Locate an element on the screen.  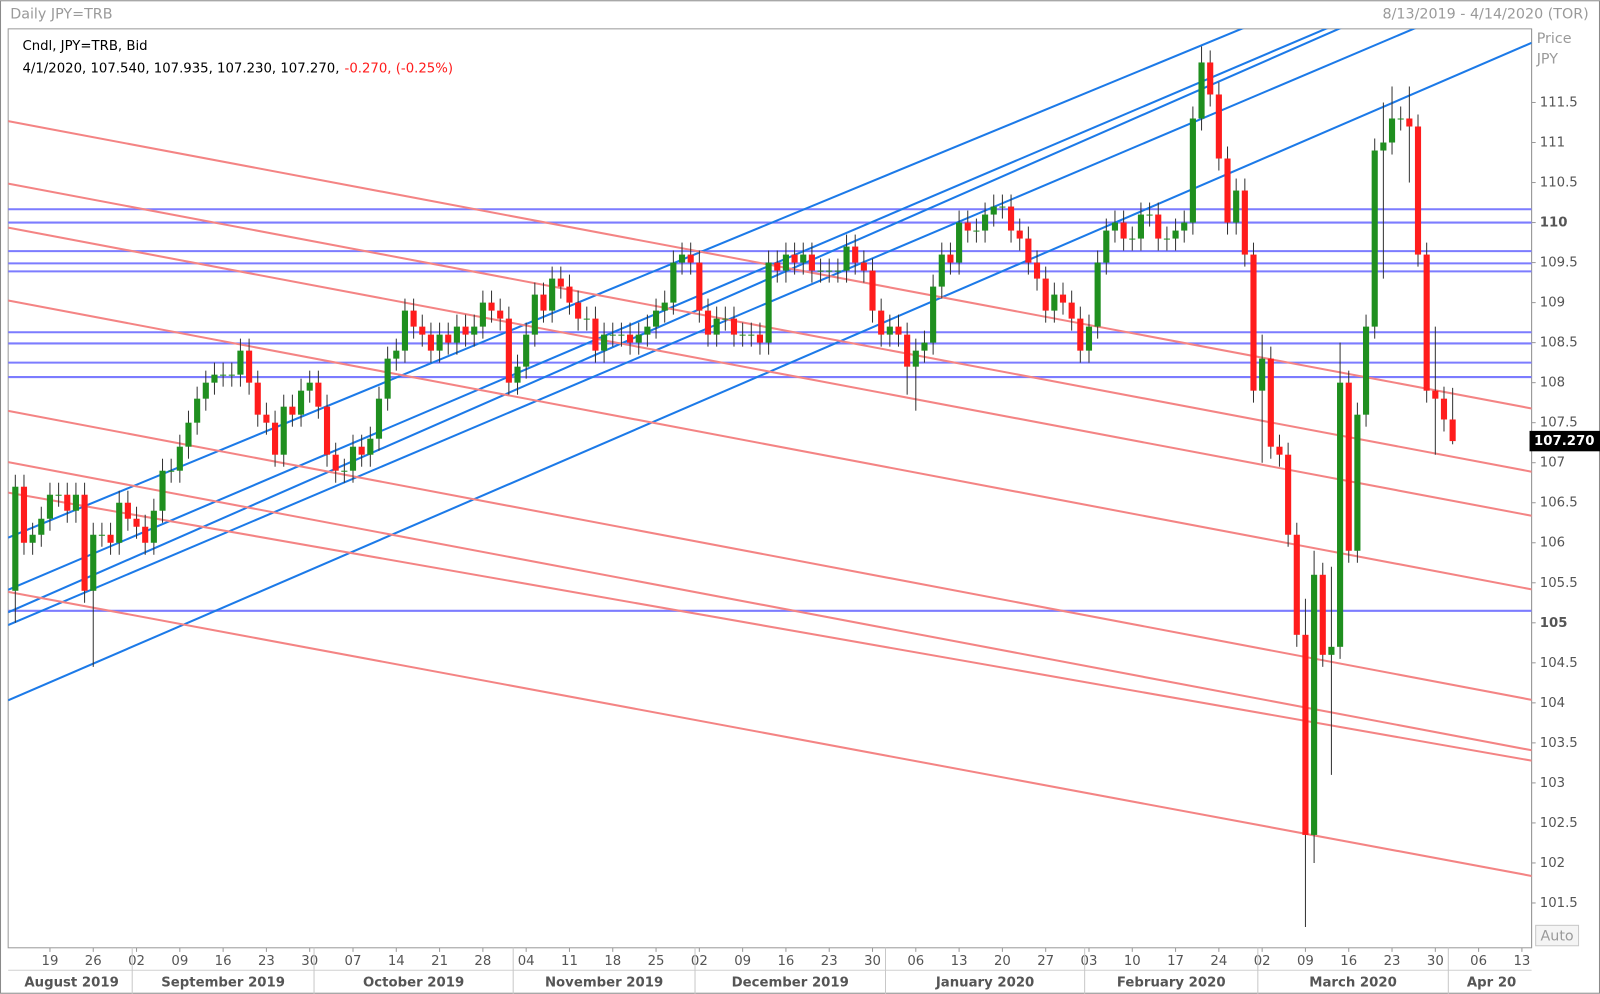
x-tick-label: 19 is located at coordinates (50, 961).